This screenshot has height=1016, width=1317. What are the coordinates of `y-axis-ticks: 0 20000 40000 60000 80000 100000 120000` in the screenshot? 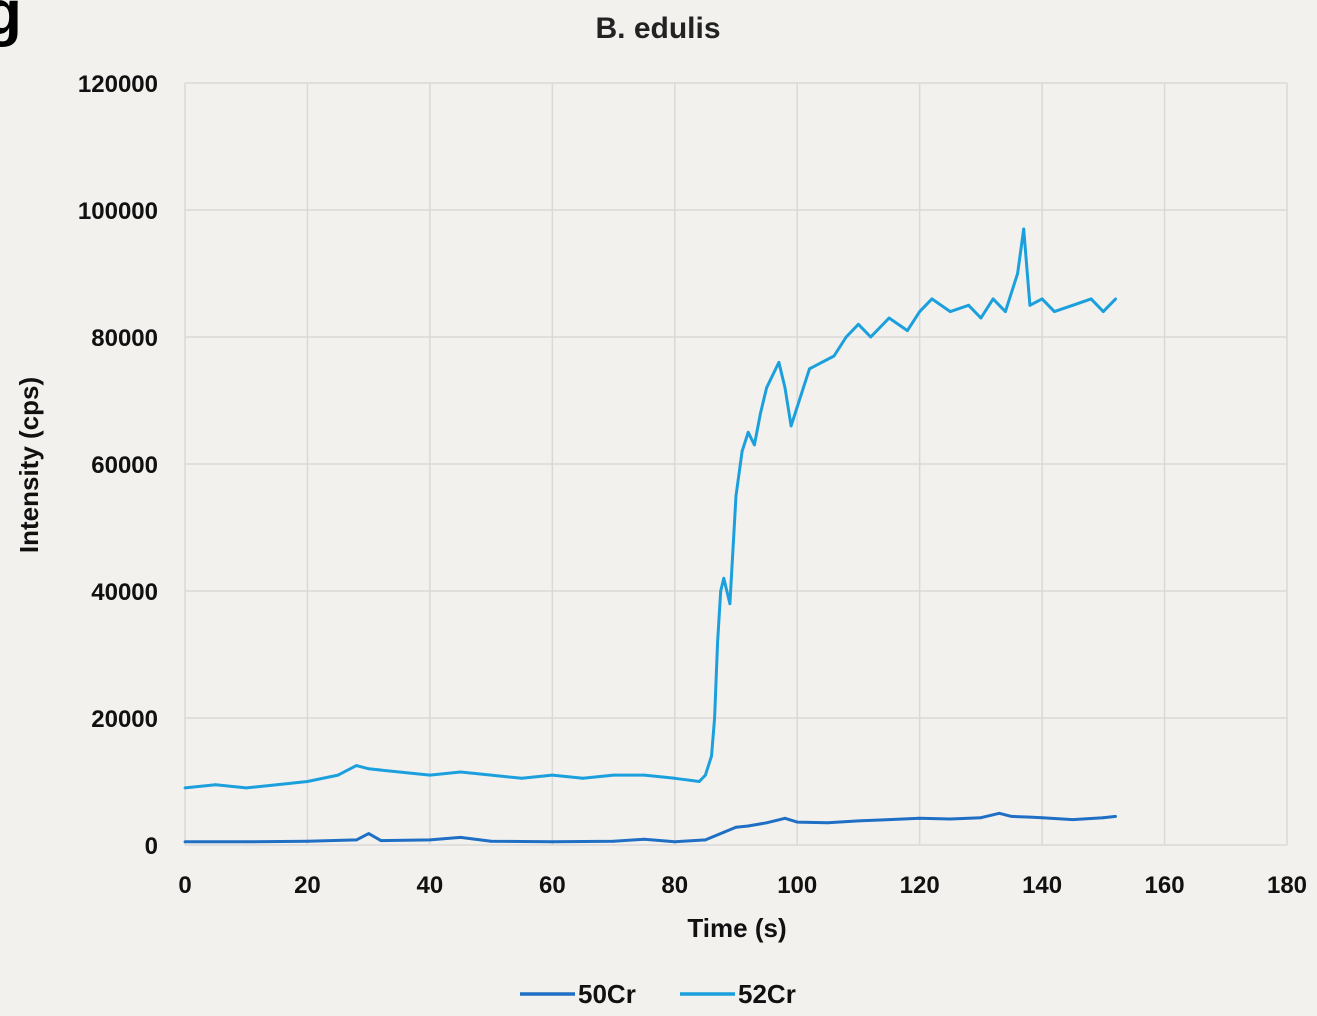 It's located at (118, 465).